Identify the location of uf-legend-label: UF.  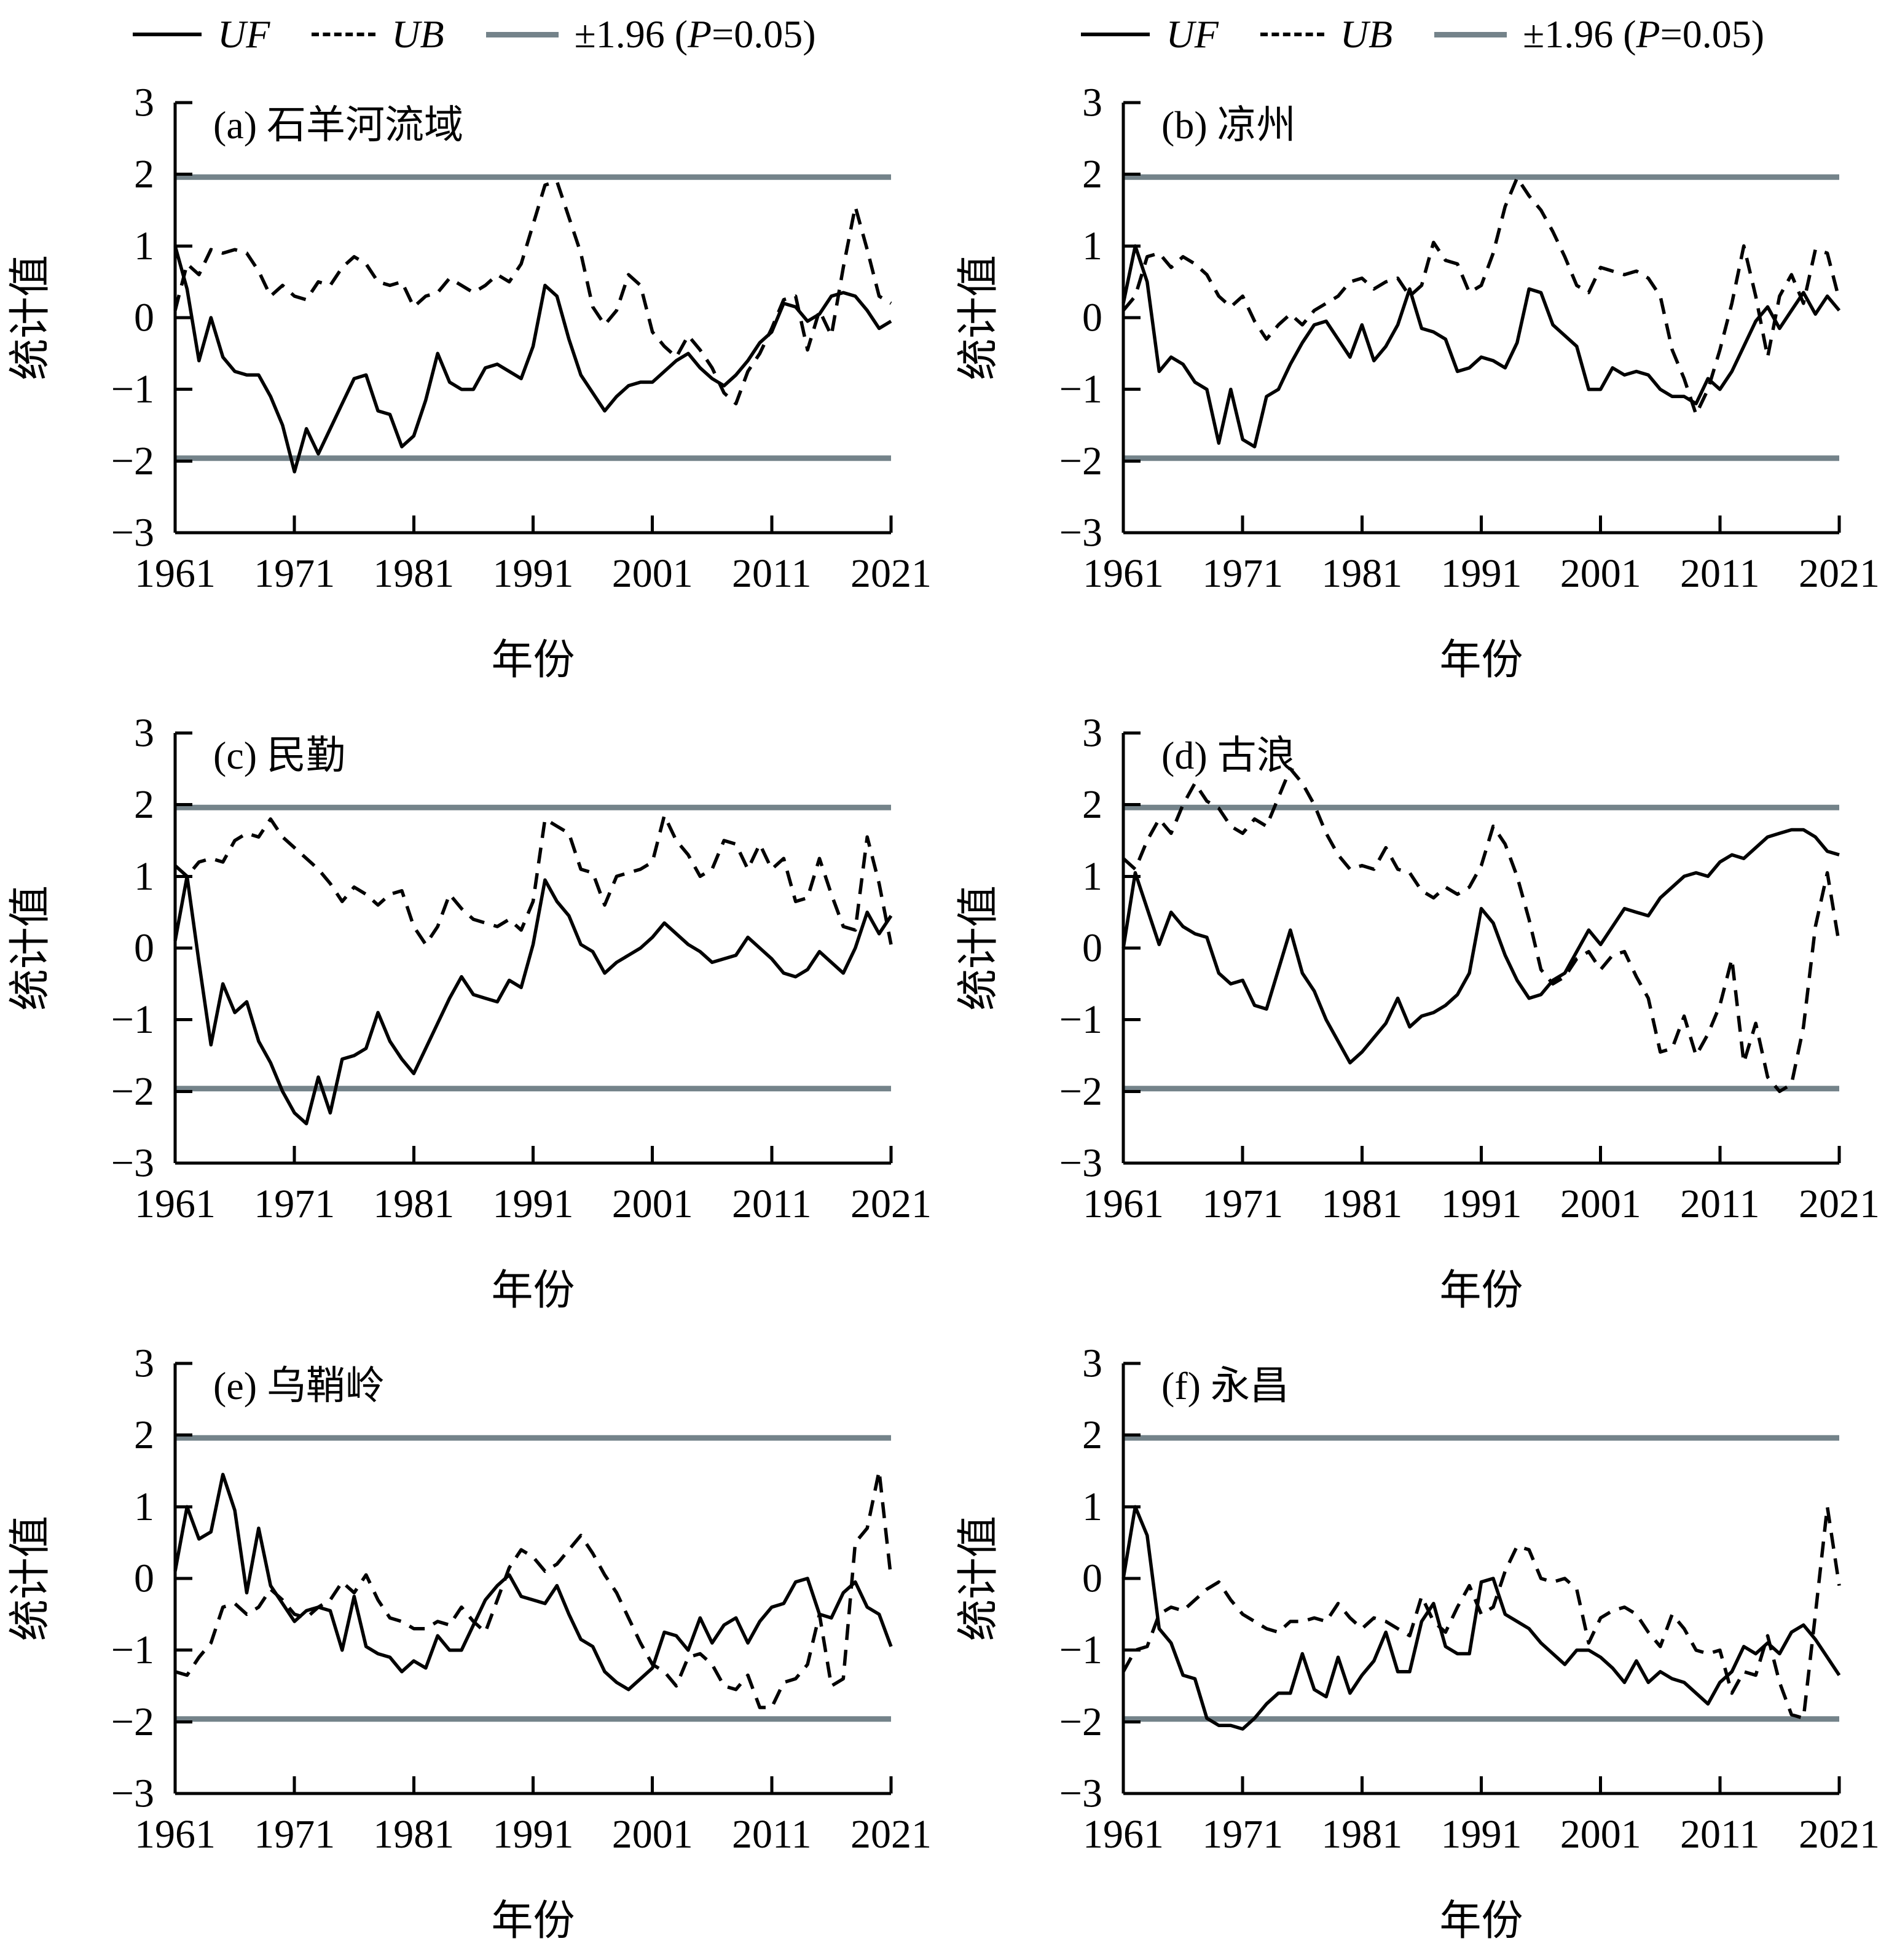
(243, 34).